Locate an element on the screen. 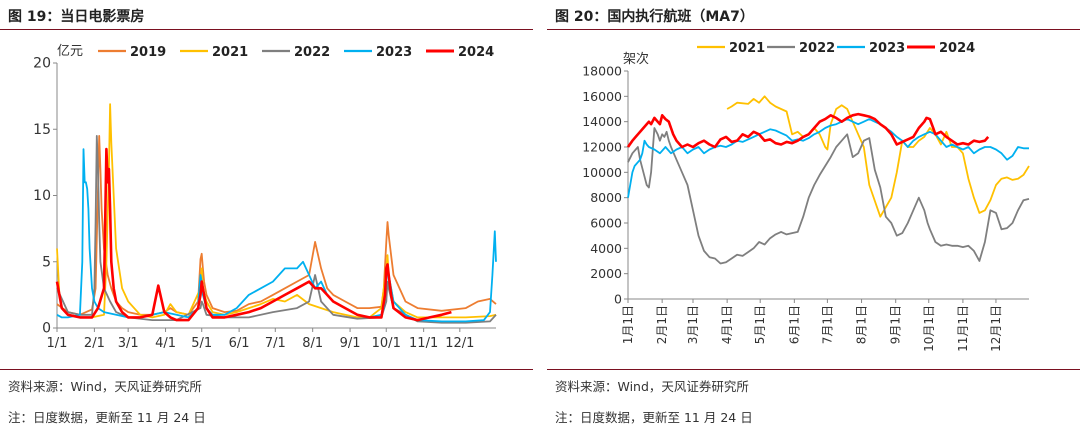  left-update-note: 注：日度数据，更新至 11 月 24 日 is located at coordinates (107, 417).